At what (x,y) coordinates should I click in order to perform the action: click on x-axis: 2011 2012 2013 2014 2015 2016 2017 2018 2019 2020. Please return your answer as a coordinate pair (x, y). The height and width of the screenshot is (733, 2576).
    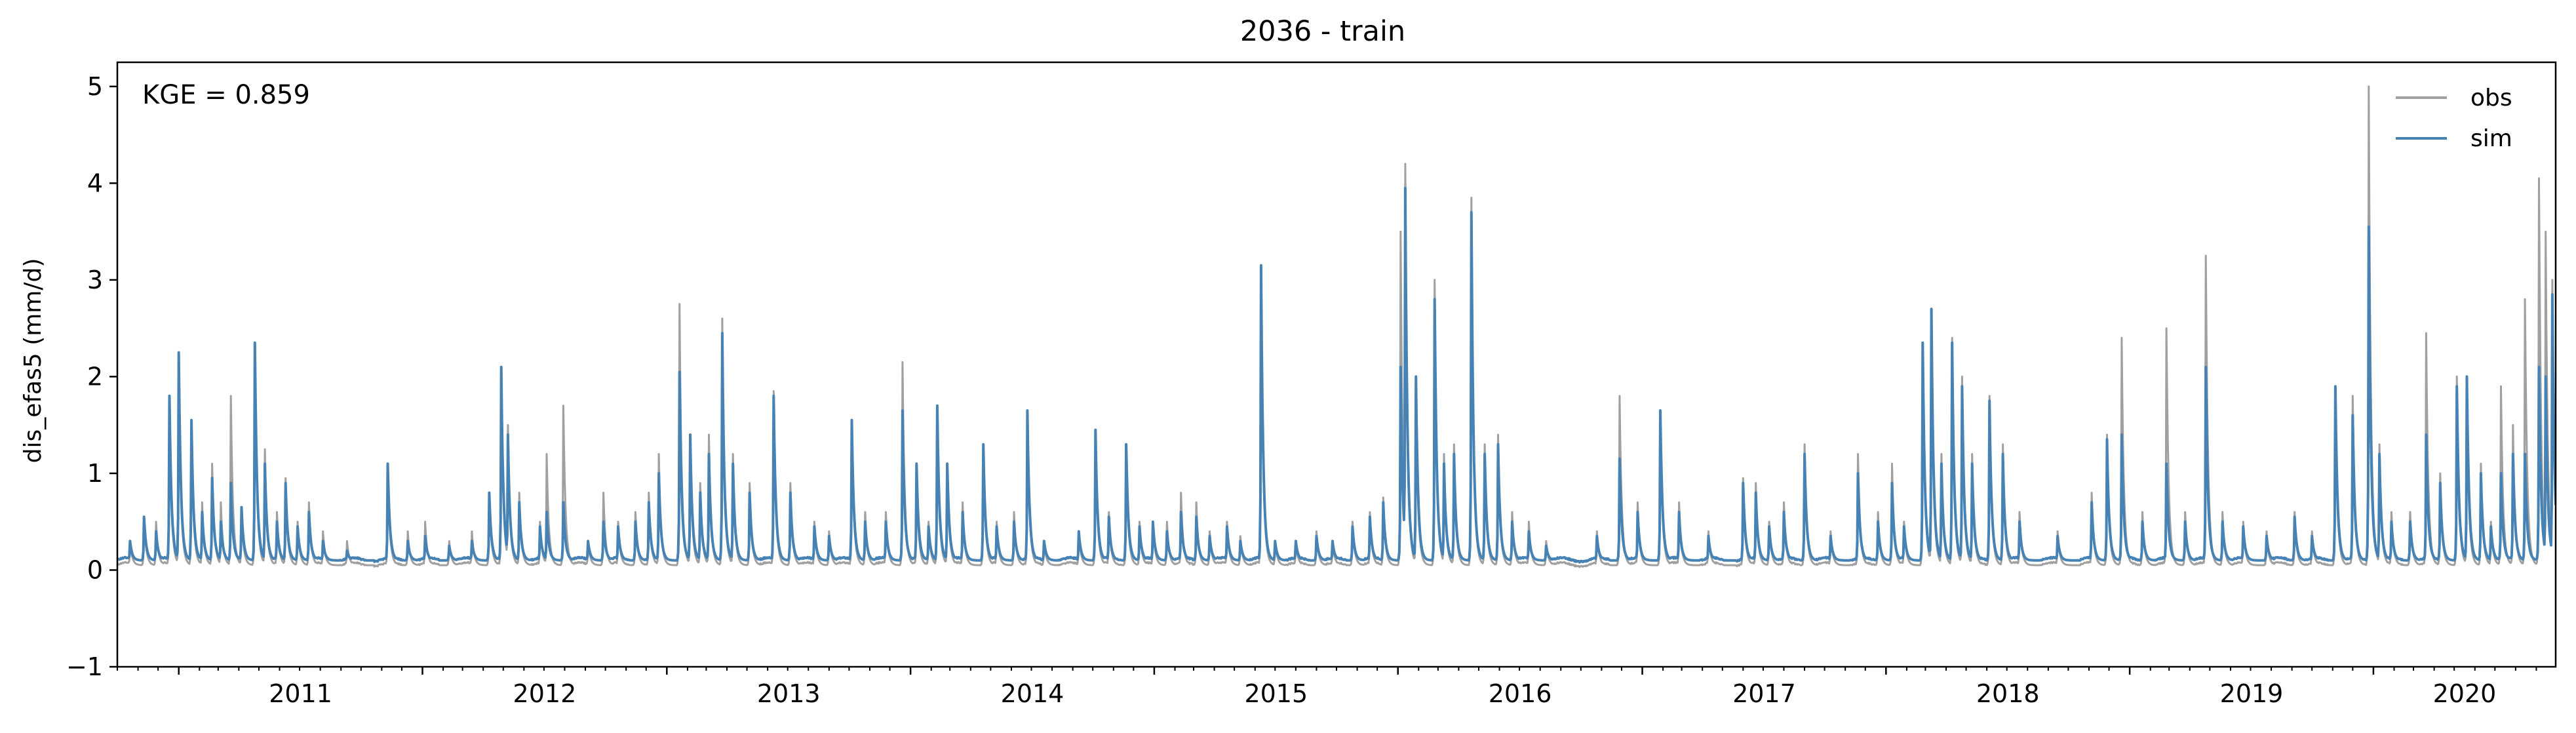
    Looking at the image, I should click on (1327, 687).